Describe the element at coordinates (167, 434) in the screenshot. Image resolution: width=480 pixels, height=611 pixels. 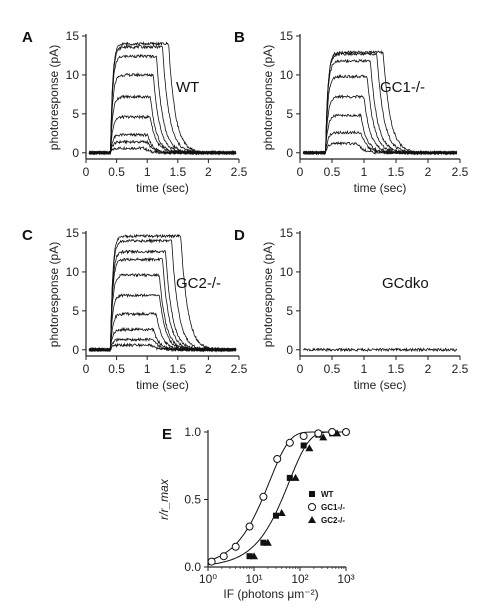
I see `panel-letter: E` at that location.